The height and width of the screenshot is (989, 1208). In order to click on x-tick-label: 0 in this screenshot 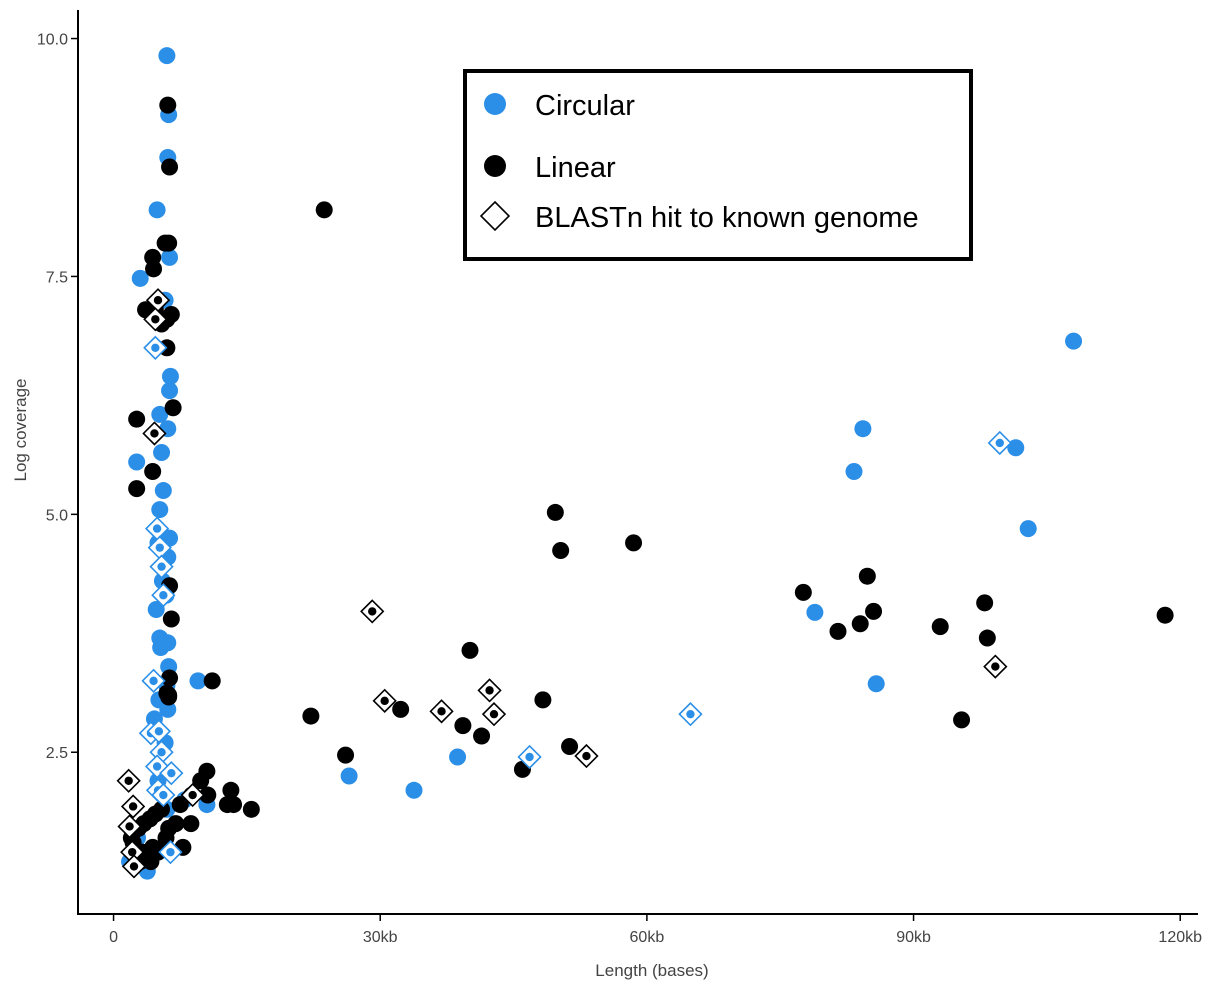, I will do `click(113, 937)`.